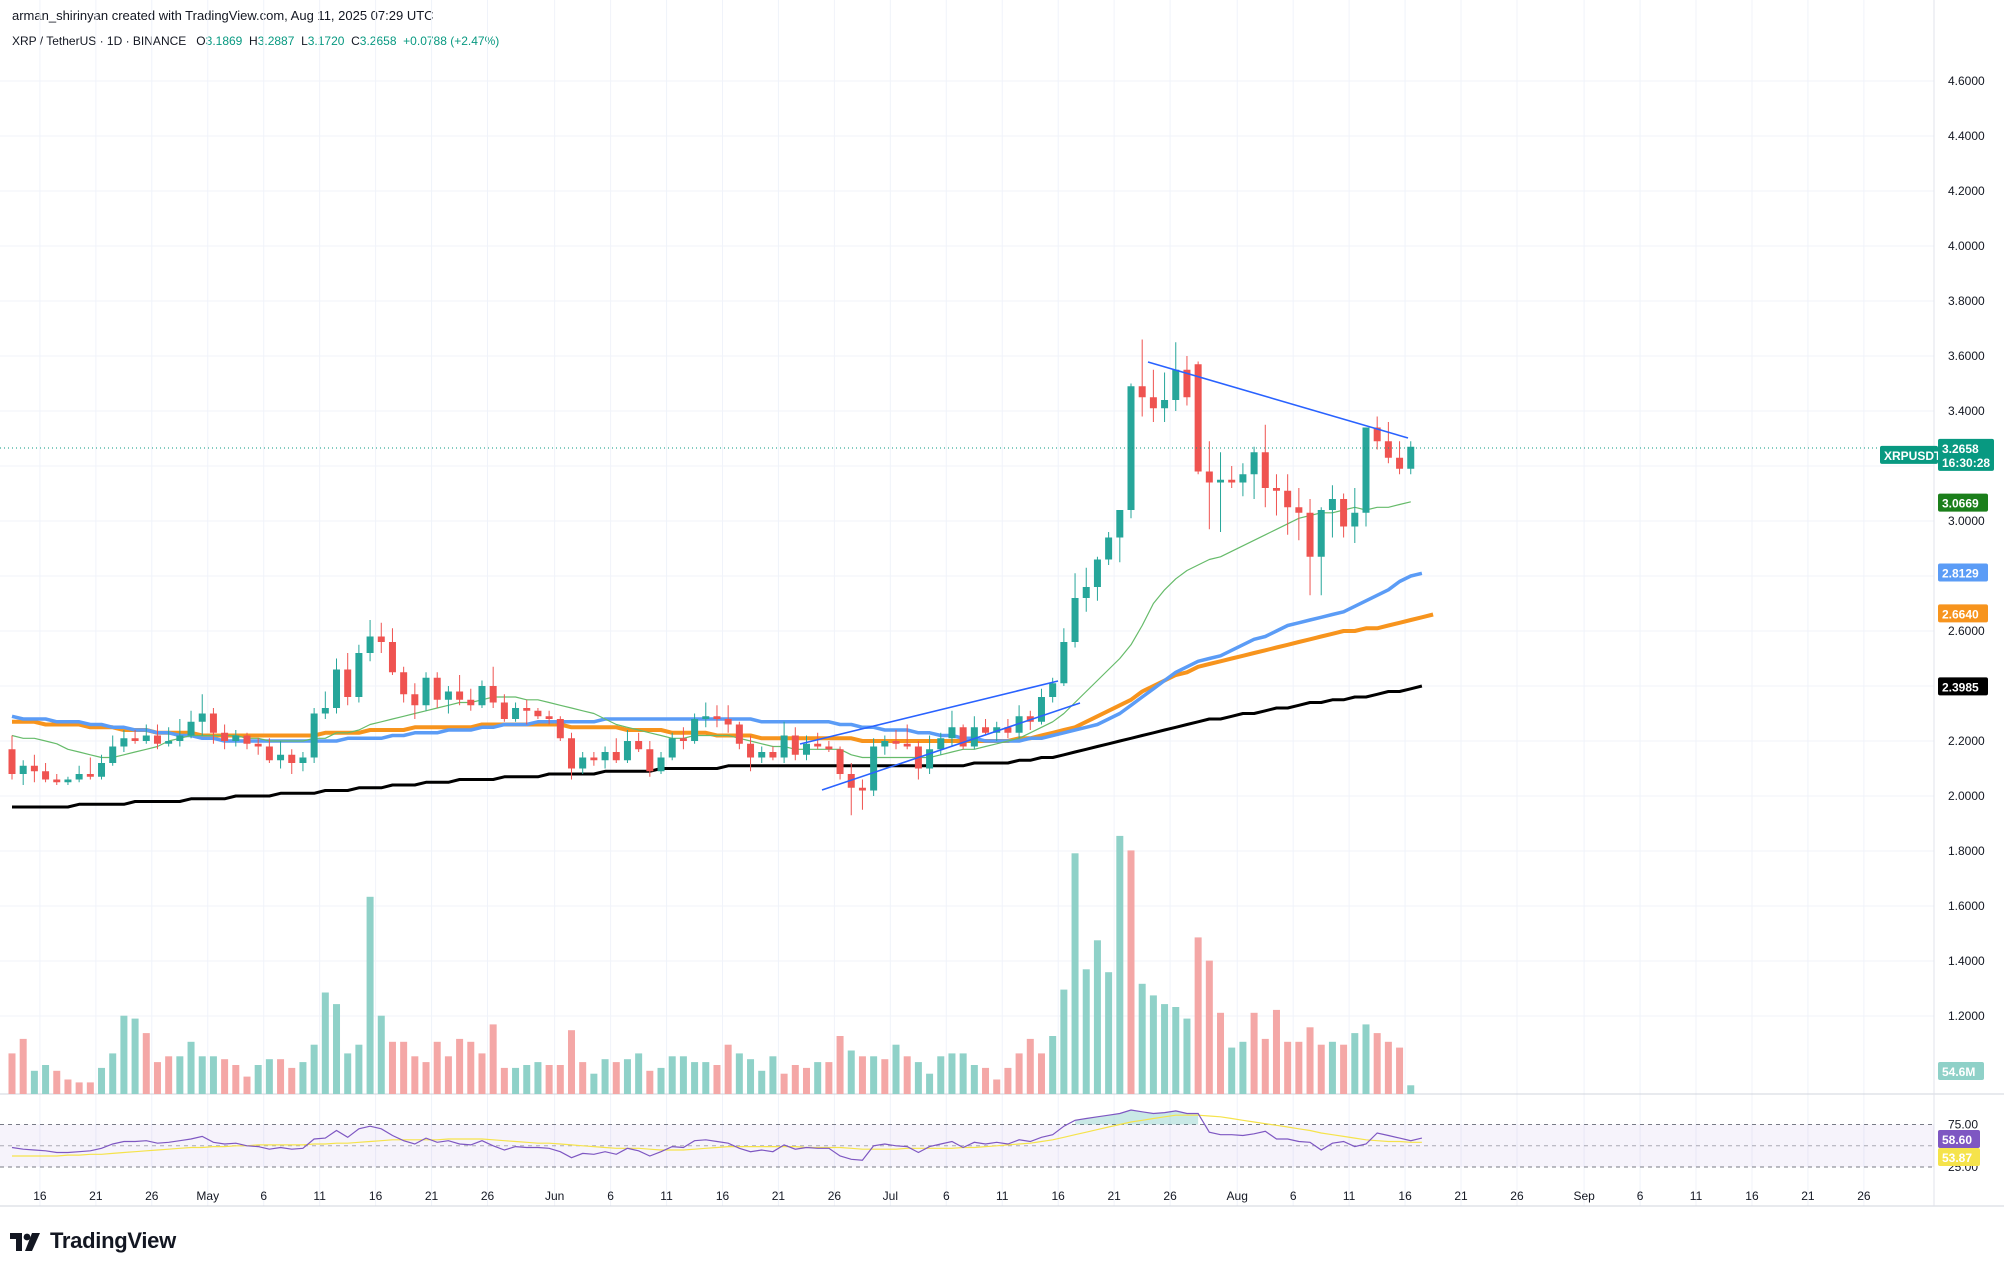 Image resolution: width=2014 pixels, height=1269 pixels. What do you see at coordinates (1966, 191) in the screenshot?
I see `price-tick-label: 4.2000` at bounding box center [1966, 191].